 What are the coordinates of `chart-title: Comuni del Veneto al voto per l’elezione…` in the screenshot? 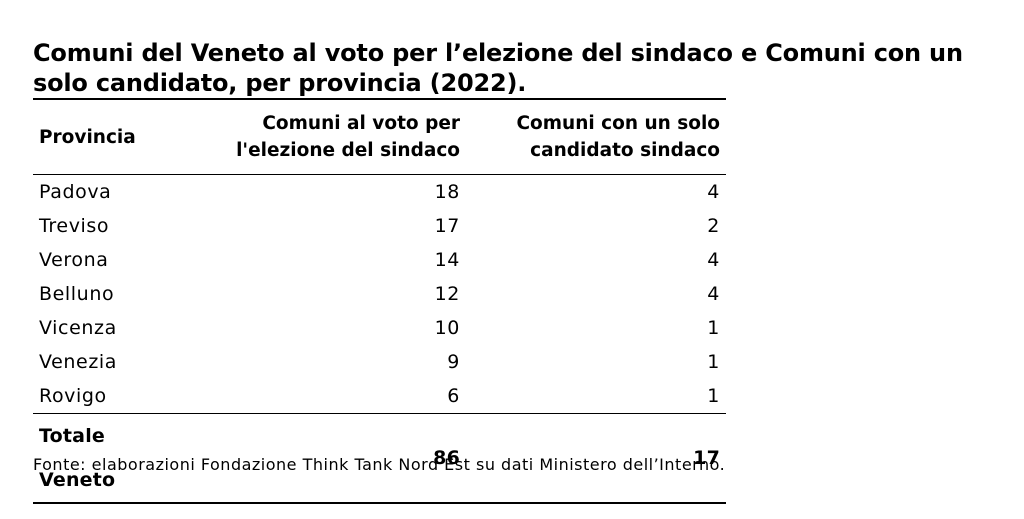 It's located at (498, 68).